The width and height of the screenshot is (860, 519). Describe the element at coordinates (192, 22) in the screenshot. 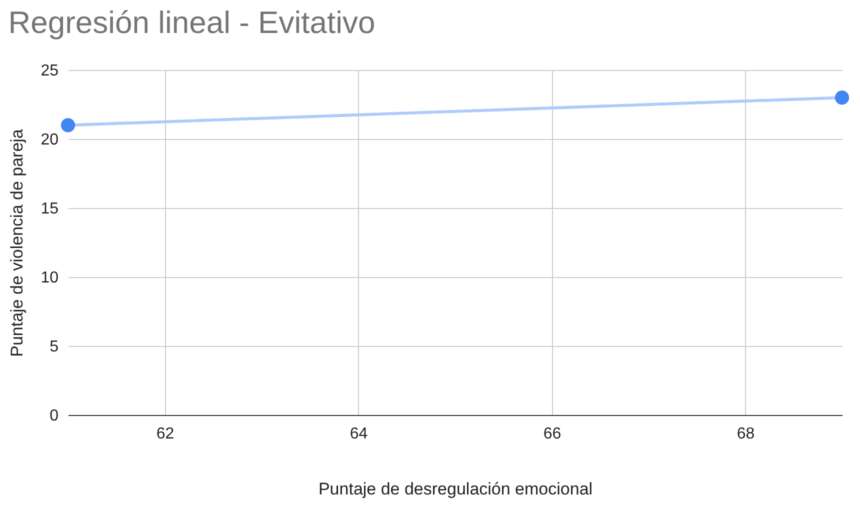

I see `chart-title: Regresión lineal - Evitativo` at that location.